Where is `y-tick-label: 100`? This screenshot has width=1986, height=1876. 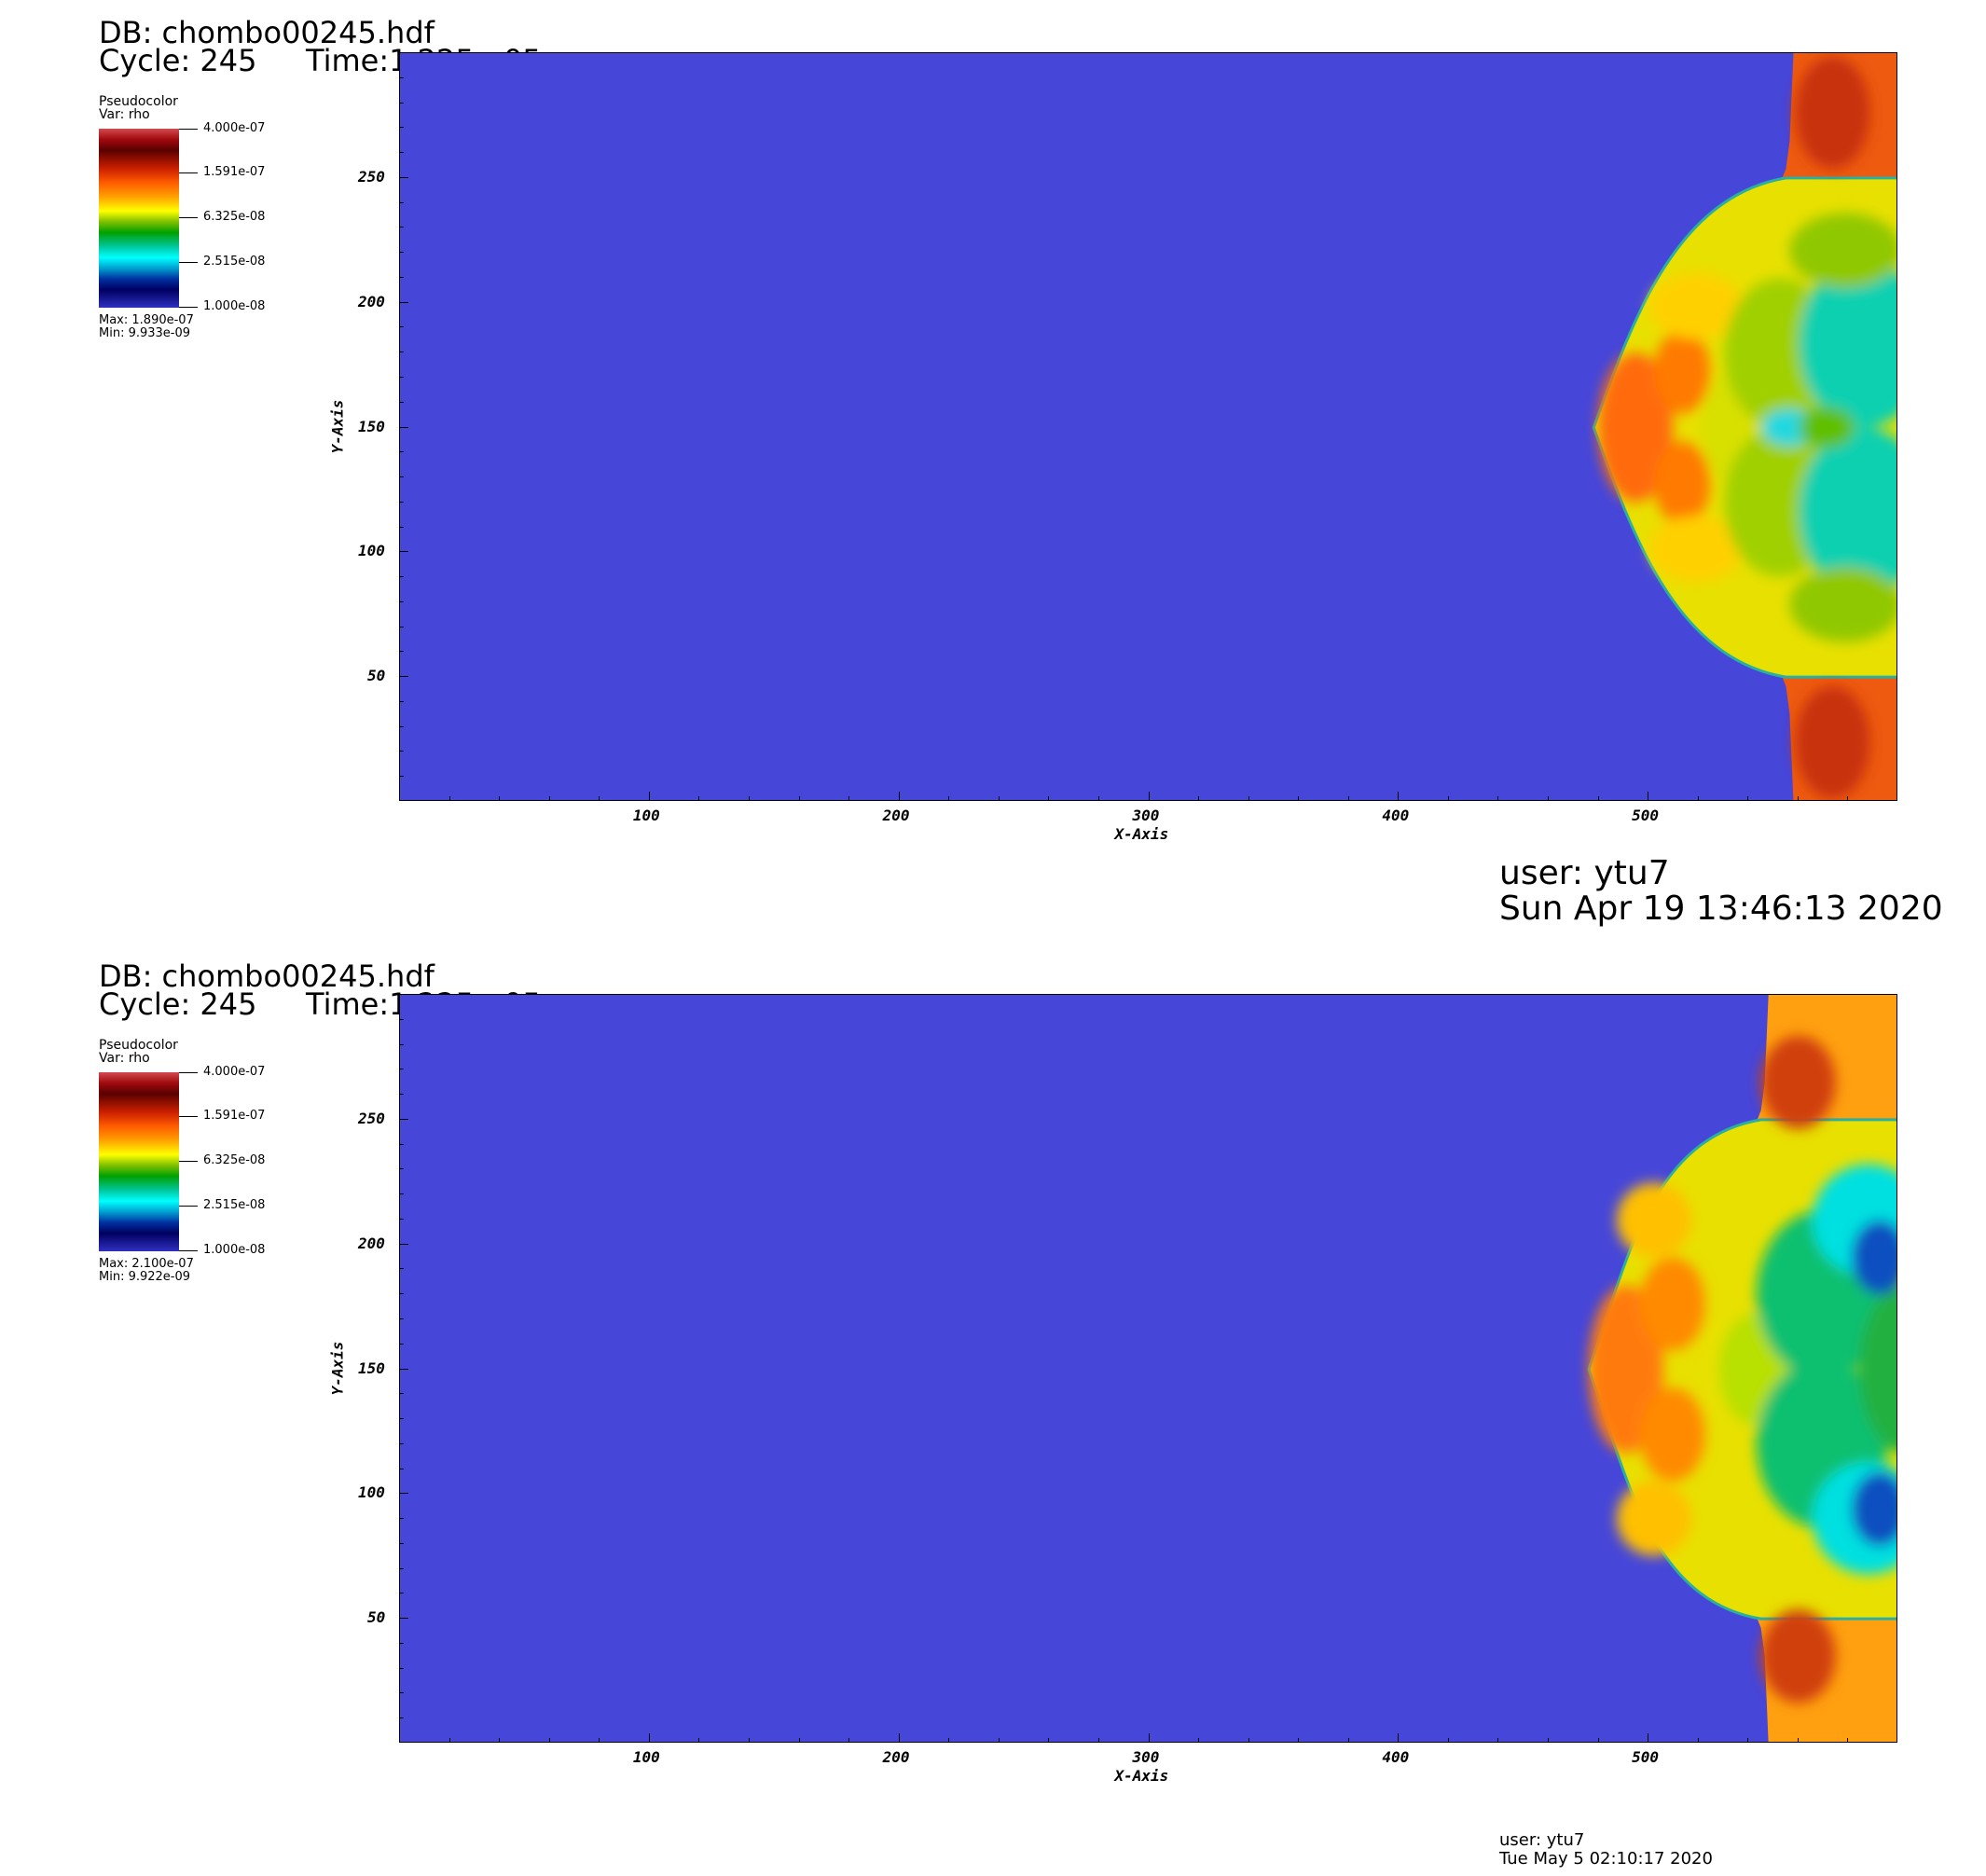
y-tick-label: 100 is located at coordinates (371, 1493).